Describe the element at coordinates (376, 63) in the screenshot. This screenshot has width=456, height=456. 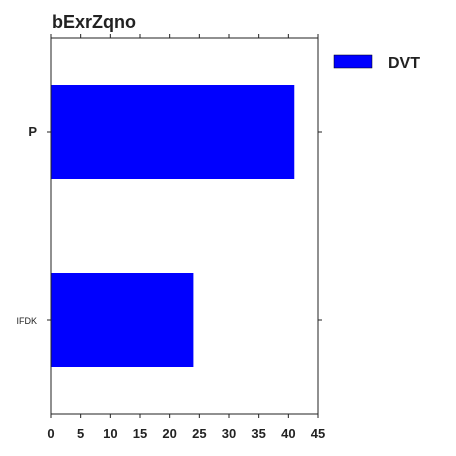
I see `legend: DVT` at that location.